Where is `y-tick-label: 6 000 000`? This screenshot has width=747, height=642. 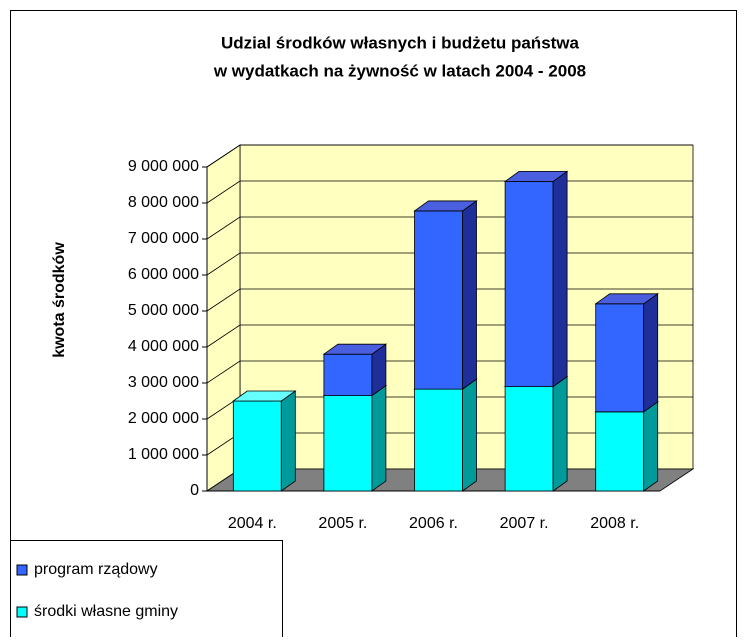 y-tick-label: 6 000 000 is located at coordinates (163, 274).